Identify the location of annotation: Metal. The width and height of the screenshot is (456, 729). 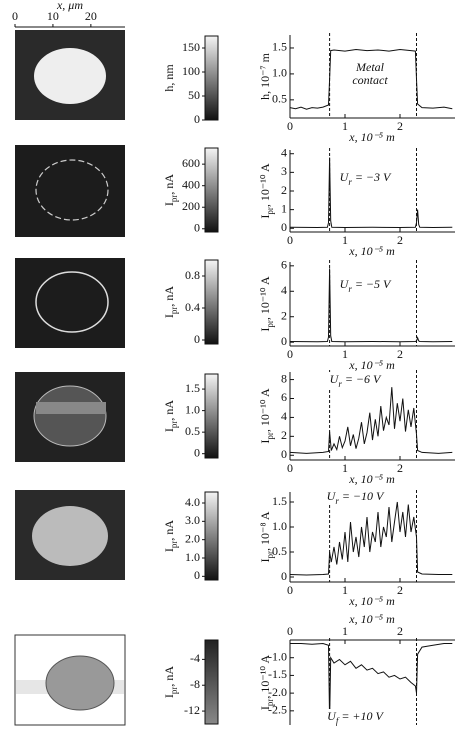
(370, 67).